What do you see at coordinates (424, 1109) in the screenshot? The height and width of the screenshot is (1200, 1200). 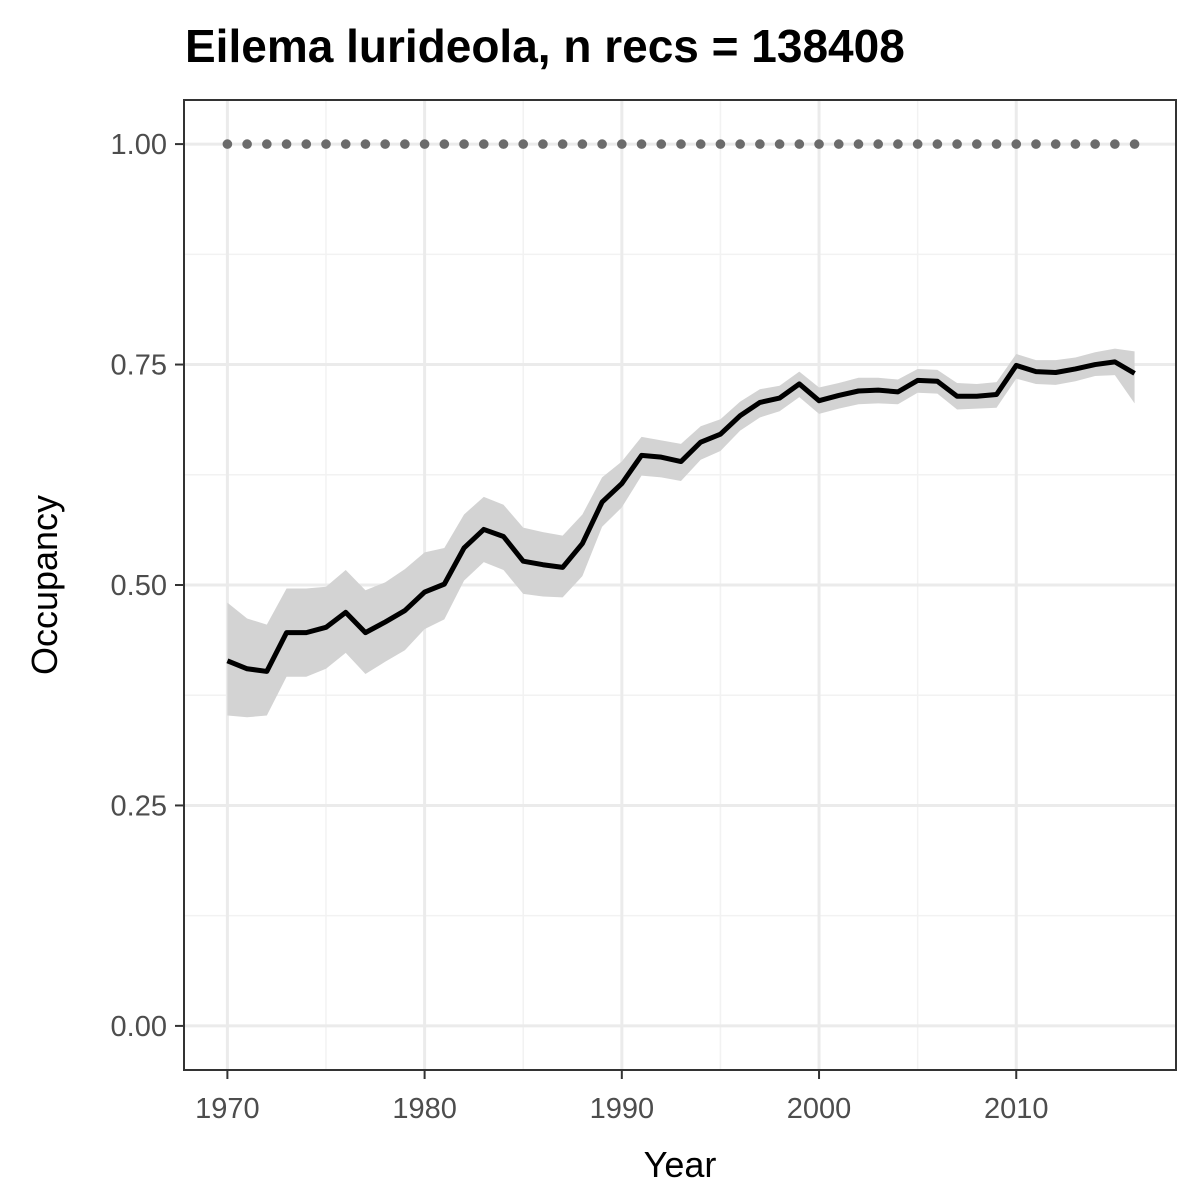 I see `x-tick-label: 1980` at bounding box center [424, 1109].